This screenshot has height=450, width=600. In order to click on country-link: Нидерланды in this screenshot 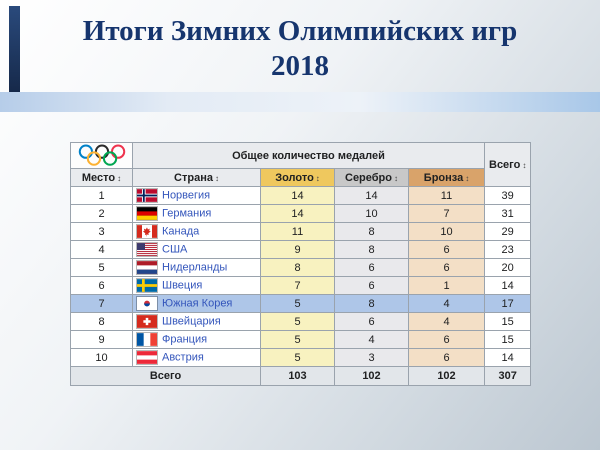, I will do `click(195, 267)`.